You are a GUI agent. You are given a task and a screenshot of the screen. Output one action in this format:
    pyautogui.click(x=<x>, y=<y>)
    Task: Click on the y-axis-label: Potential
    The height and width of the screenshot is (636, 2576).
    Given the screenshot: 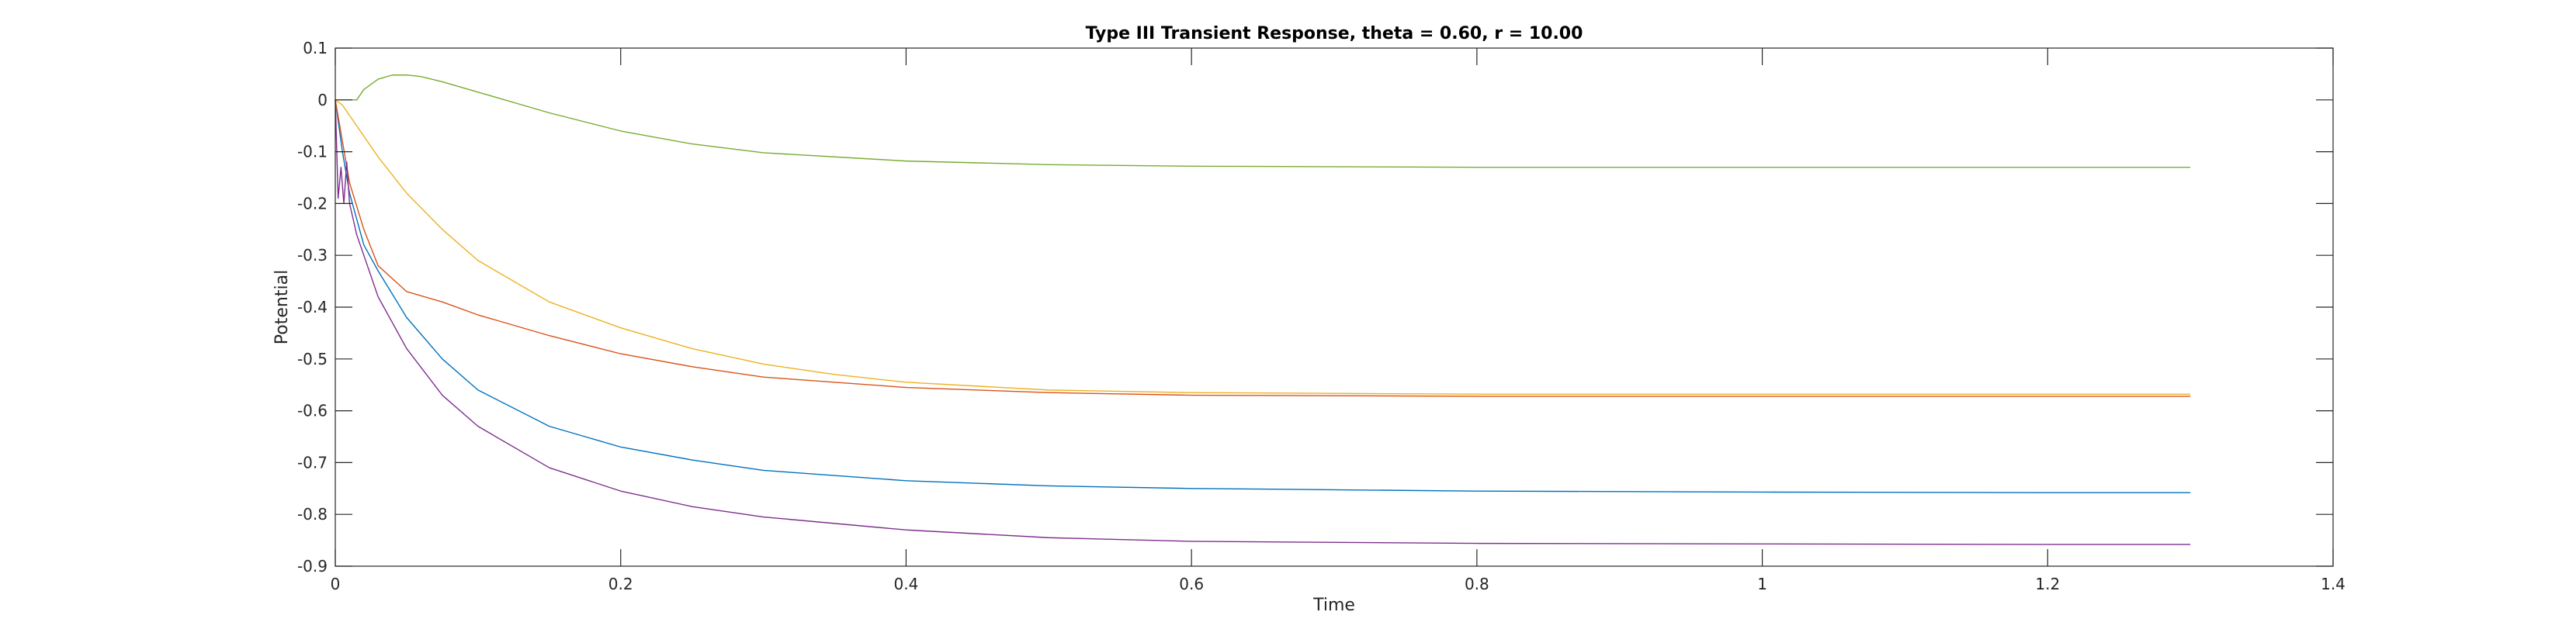 What is the action you would take?
    pyautogui.click(x=282, y=307)
    